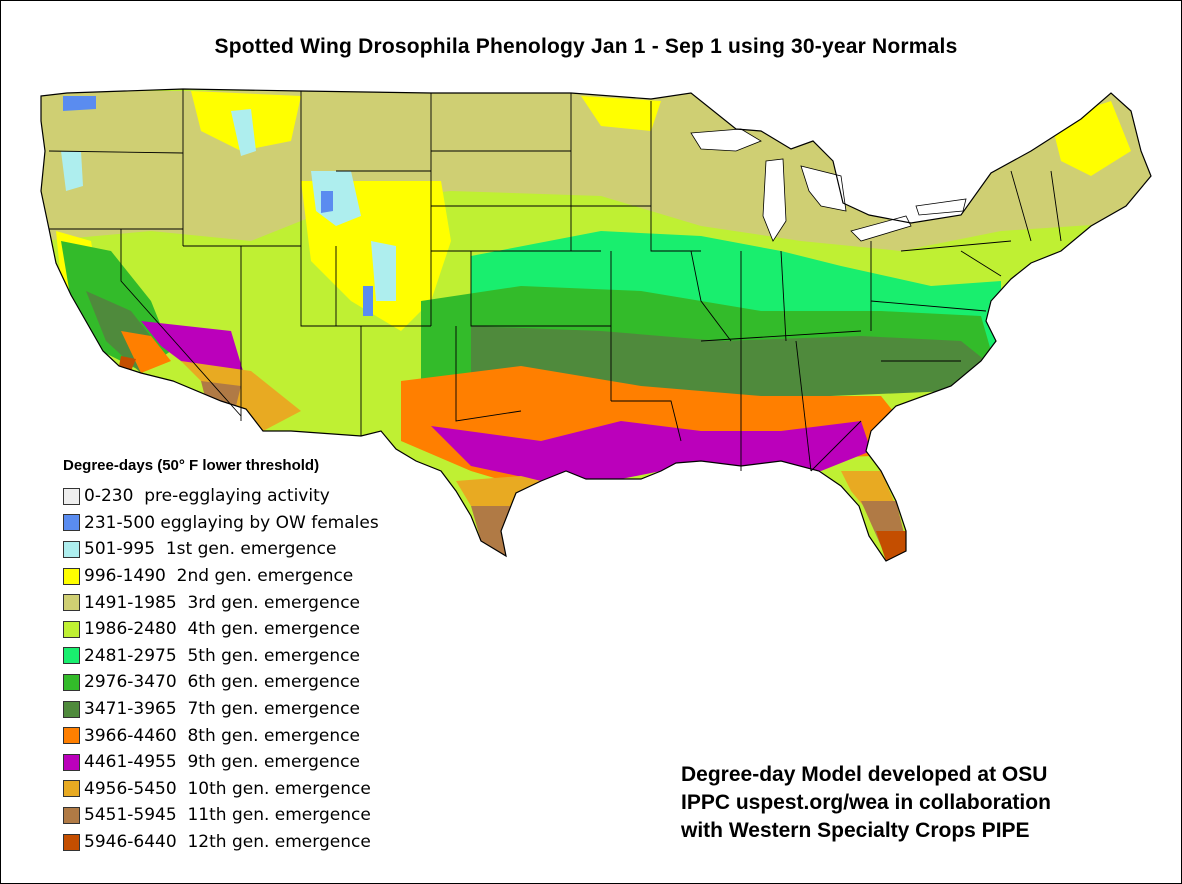 This screenshot has height=884, width=1182. Describe the element at coordinates (231, 522) in the screenshot. I see `legend-label: 231-500 egglaying by OW females` at that location.